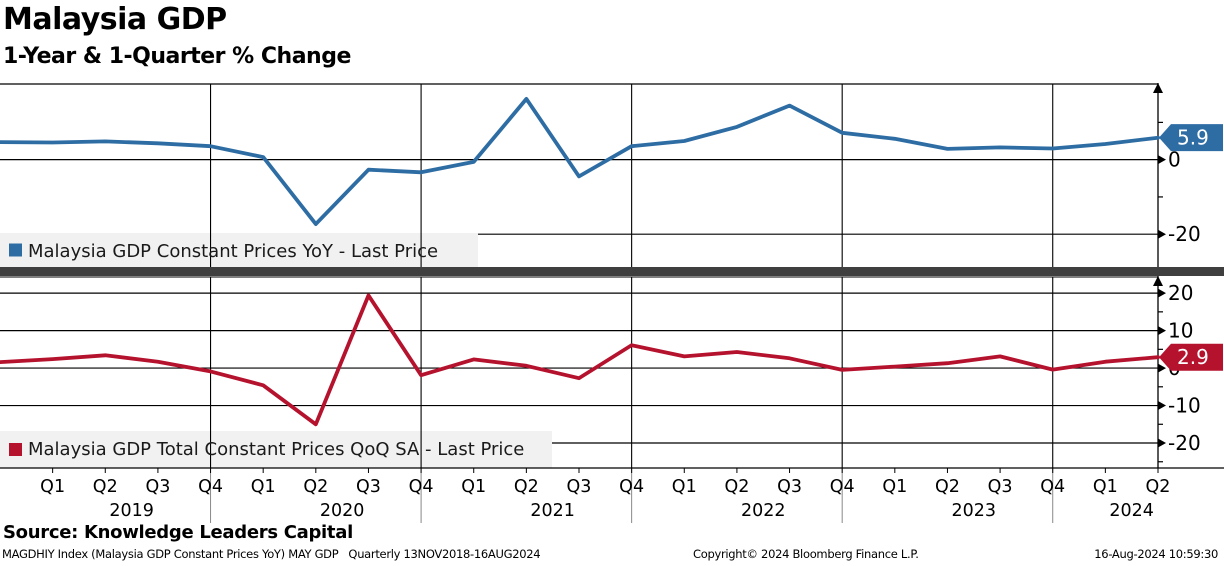 Image resolution: width=1224 pixels, height=566 pixels. Describe the element at coordinates (178, 532) in the screenshot. I see `source-credit: Source: Knowledge Leaders Capital` at that location.